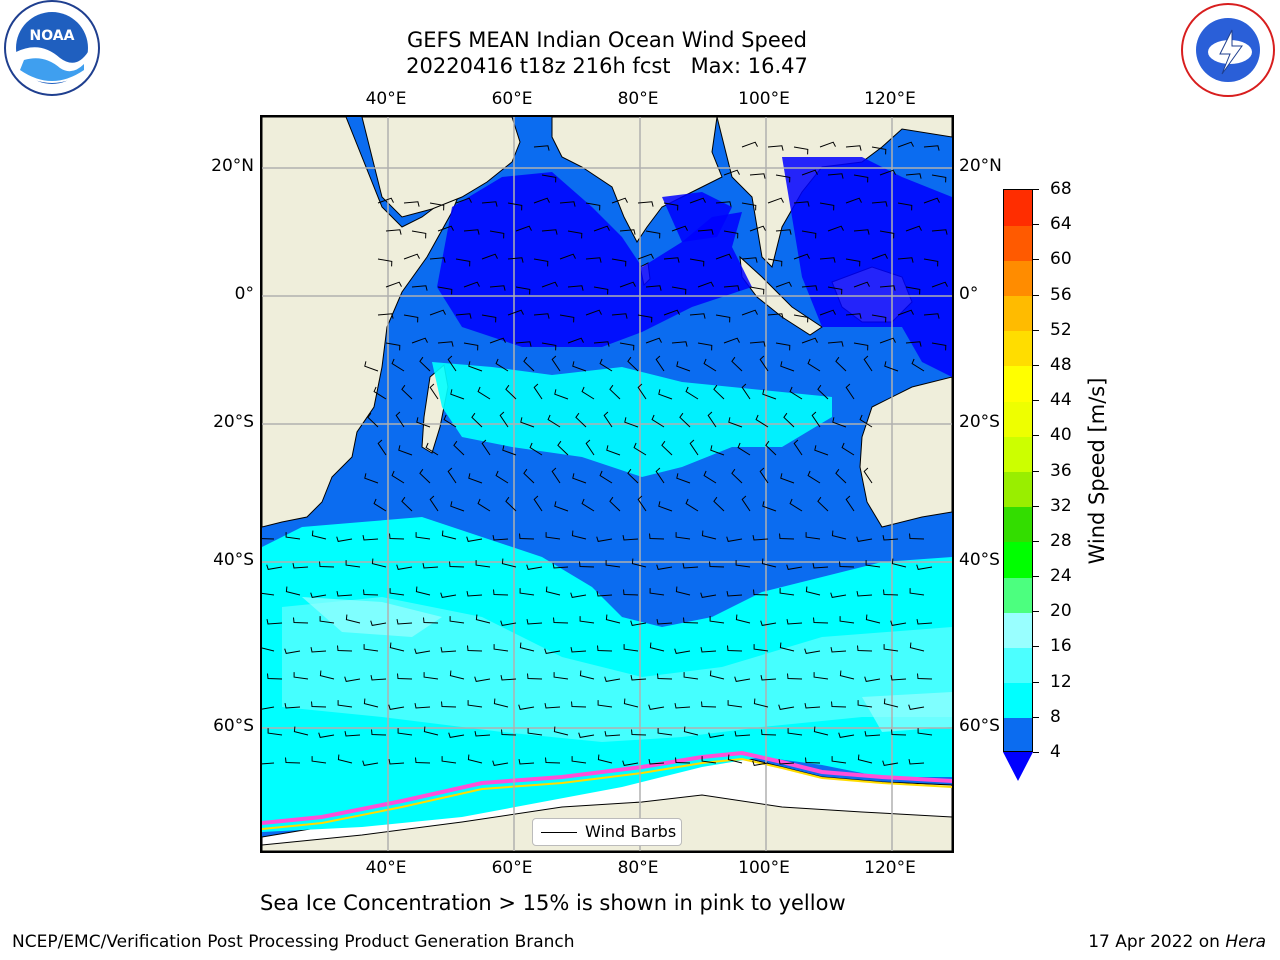 Image resolution: width=1280 pixels, height=960 pixels. What do you see at coordinates (697, 217) in the screenshot?
I see `calm-zone-bay` at bounding box center [697, 217].